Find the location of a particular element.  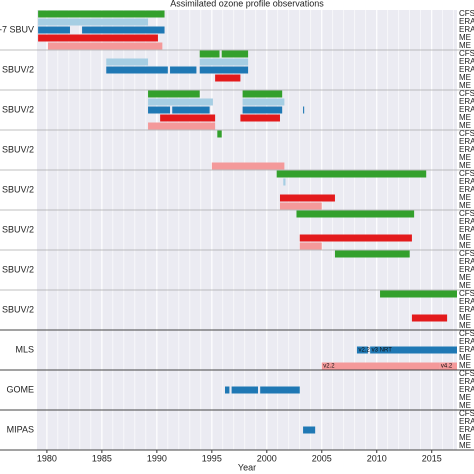

panel-label: 1 SBUV/2 is located at coordinates (17, 109).